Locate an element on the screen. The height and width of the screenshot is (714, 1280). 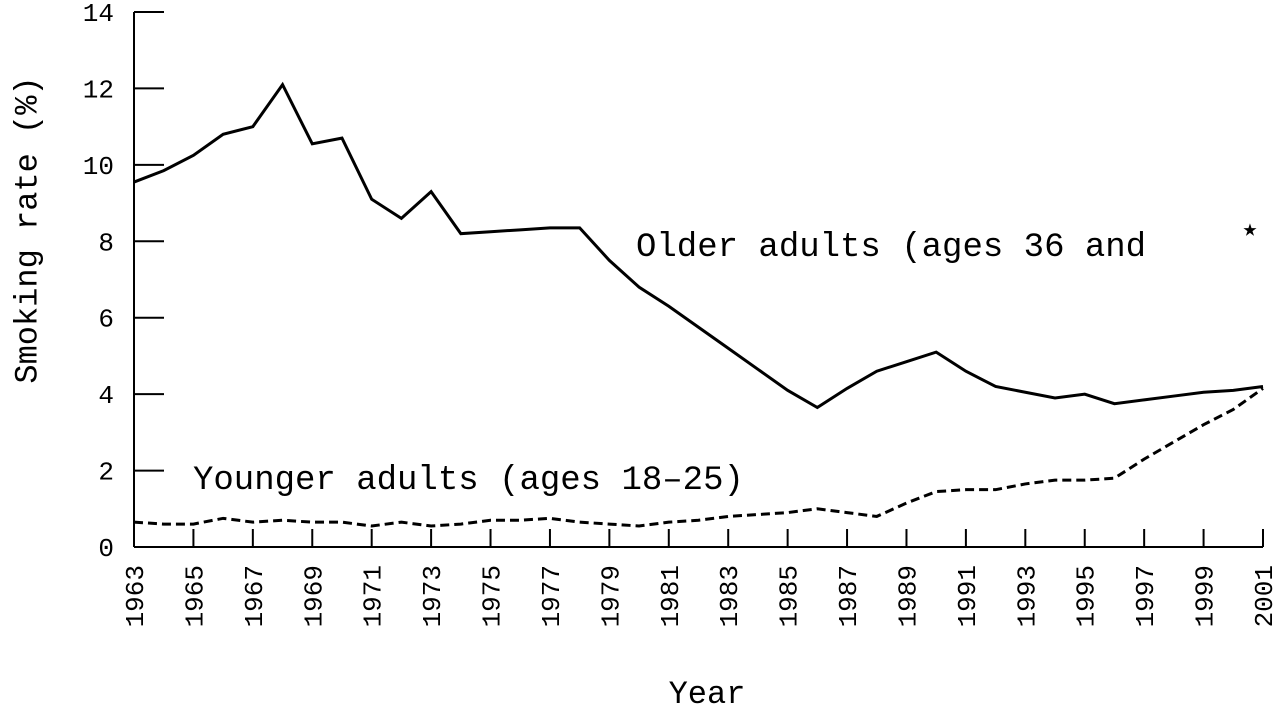
x-tick-label: 1997 is located at coordinates (1146, 596).